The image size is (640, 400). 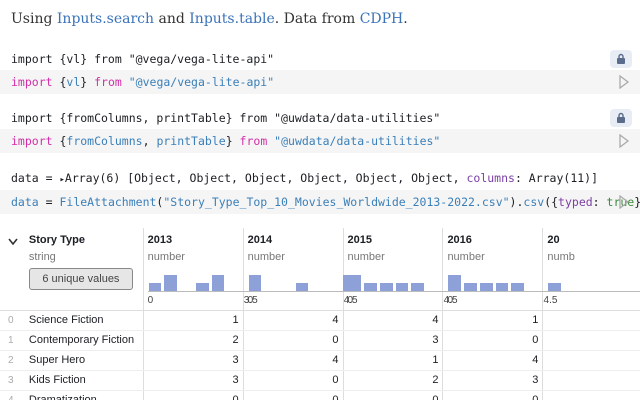 What do you see at coordinates (490, 178) in the screenshot?
I see `output-attr: columns` at bounding box center [490, 178].